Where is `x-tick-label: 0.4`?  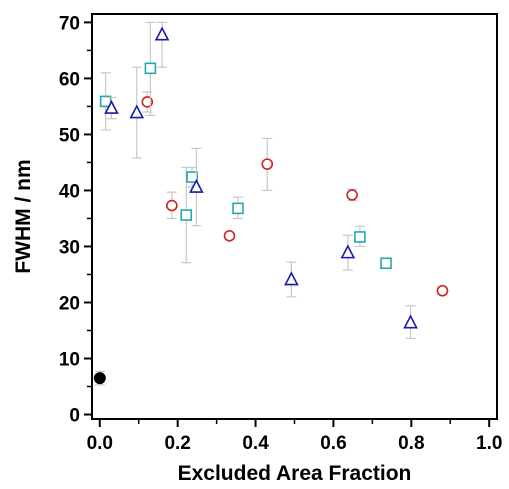 x-tick-label: 0.4 is located at coordinates (255, 443).